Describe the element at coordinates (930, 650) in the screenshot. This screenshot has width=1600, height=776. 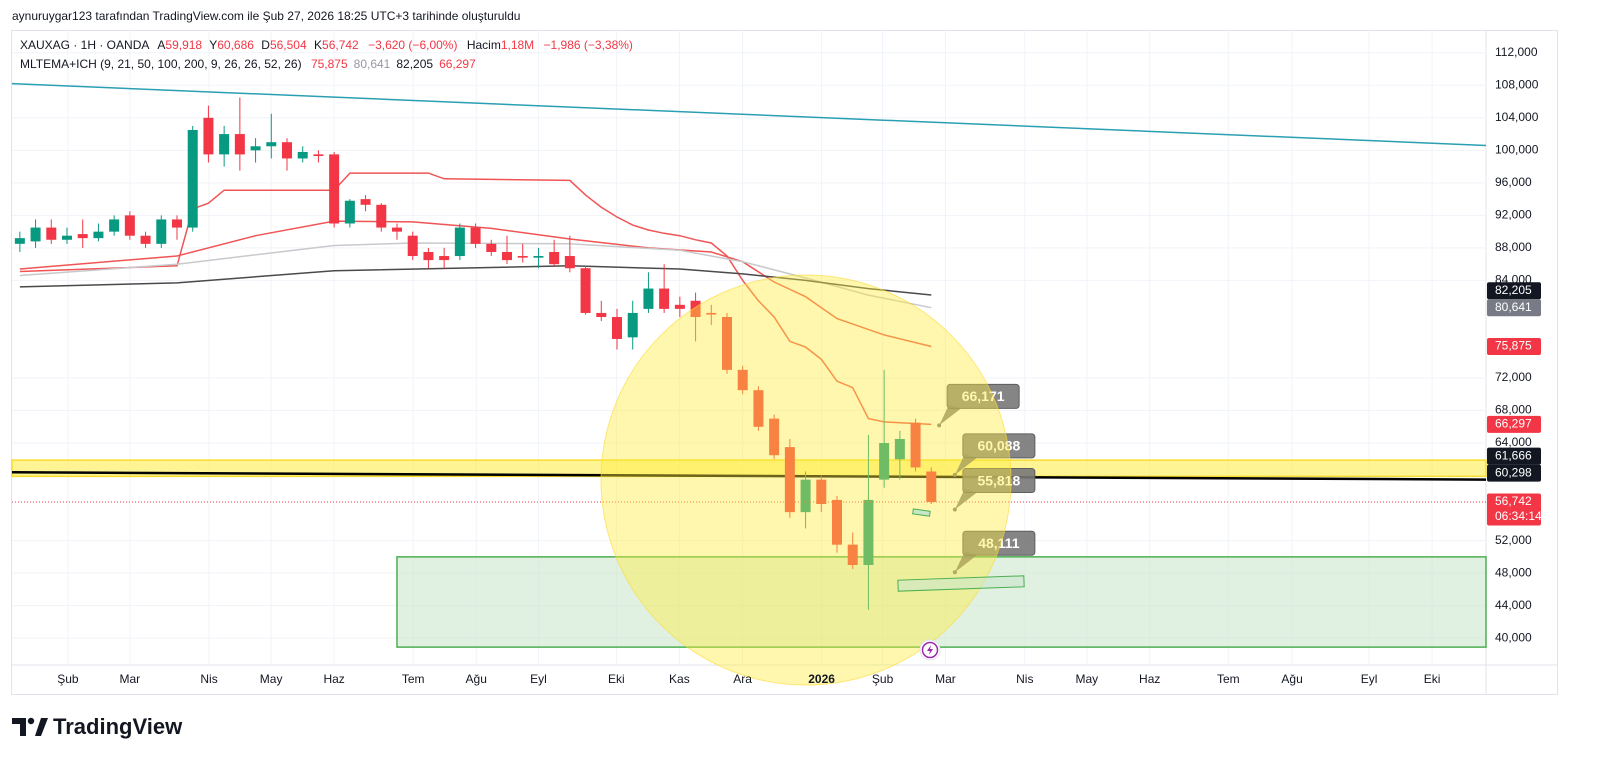
I see `event-icon-ring` at that location.